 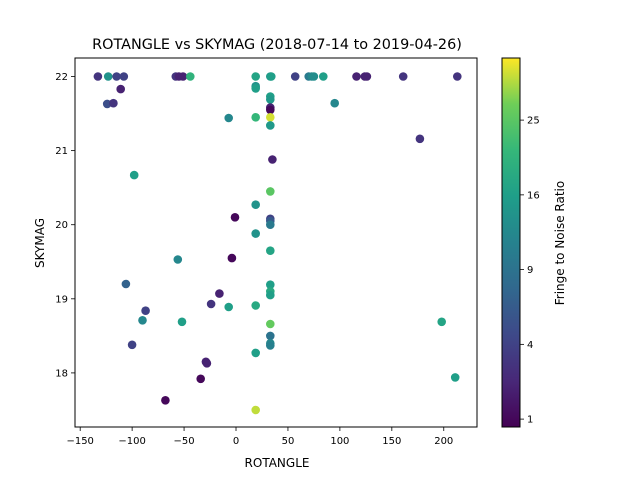 What do you see at coordinates (277, 463) in the screenshot?
I see `x-axis-label: ROTANGLE` at bounding box center [277, 463].